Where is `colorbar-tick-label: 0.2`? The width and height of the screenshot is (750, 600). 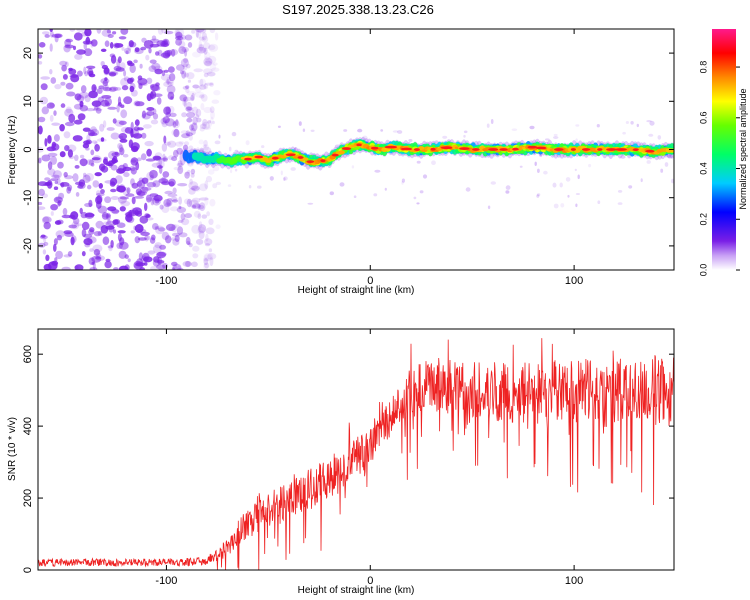
colorbar-tick-label: 0.2 is located at coordinates (703, 219).